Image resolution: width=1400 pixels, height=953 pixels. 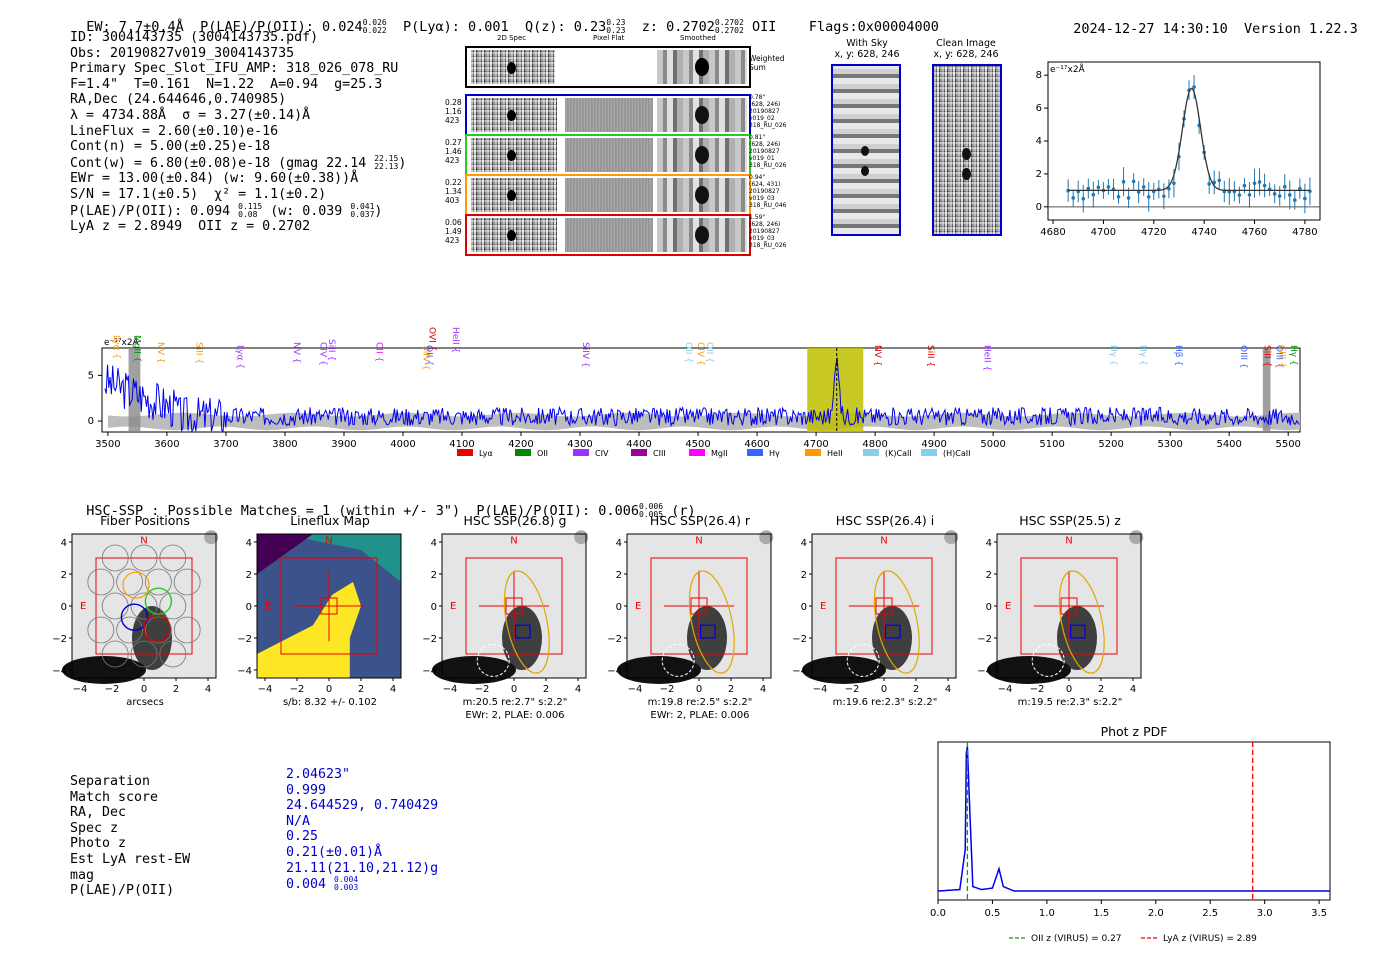 What do you see at coordinates (1178, 355) in the screenshot?
I see `spectrum-line-name: Hβ {` at bounding box center [1178, 355].